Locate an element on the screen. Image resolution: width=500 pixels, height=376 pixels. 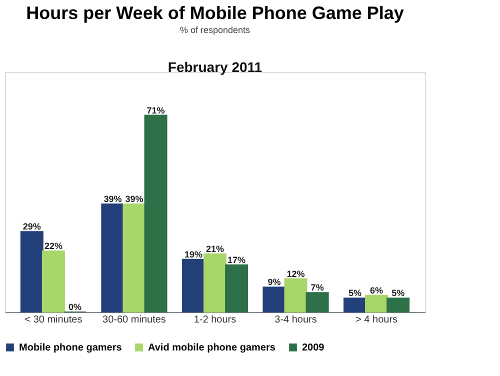
x-tick-label: 1-2 hours is located at coordinates (215, 320).